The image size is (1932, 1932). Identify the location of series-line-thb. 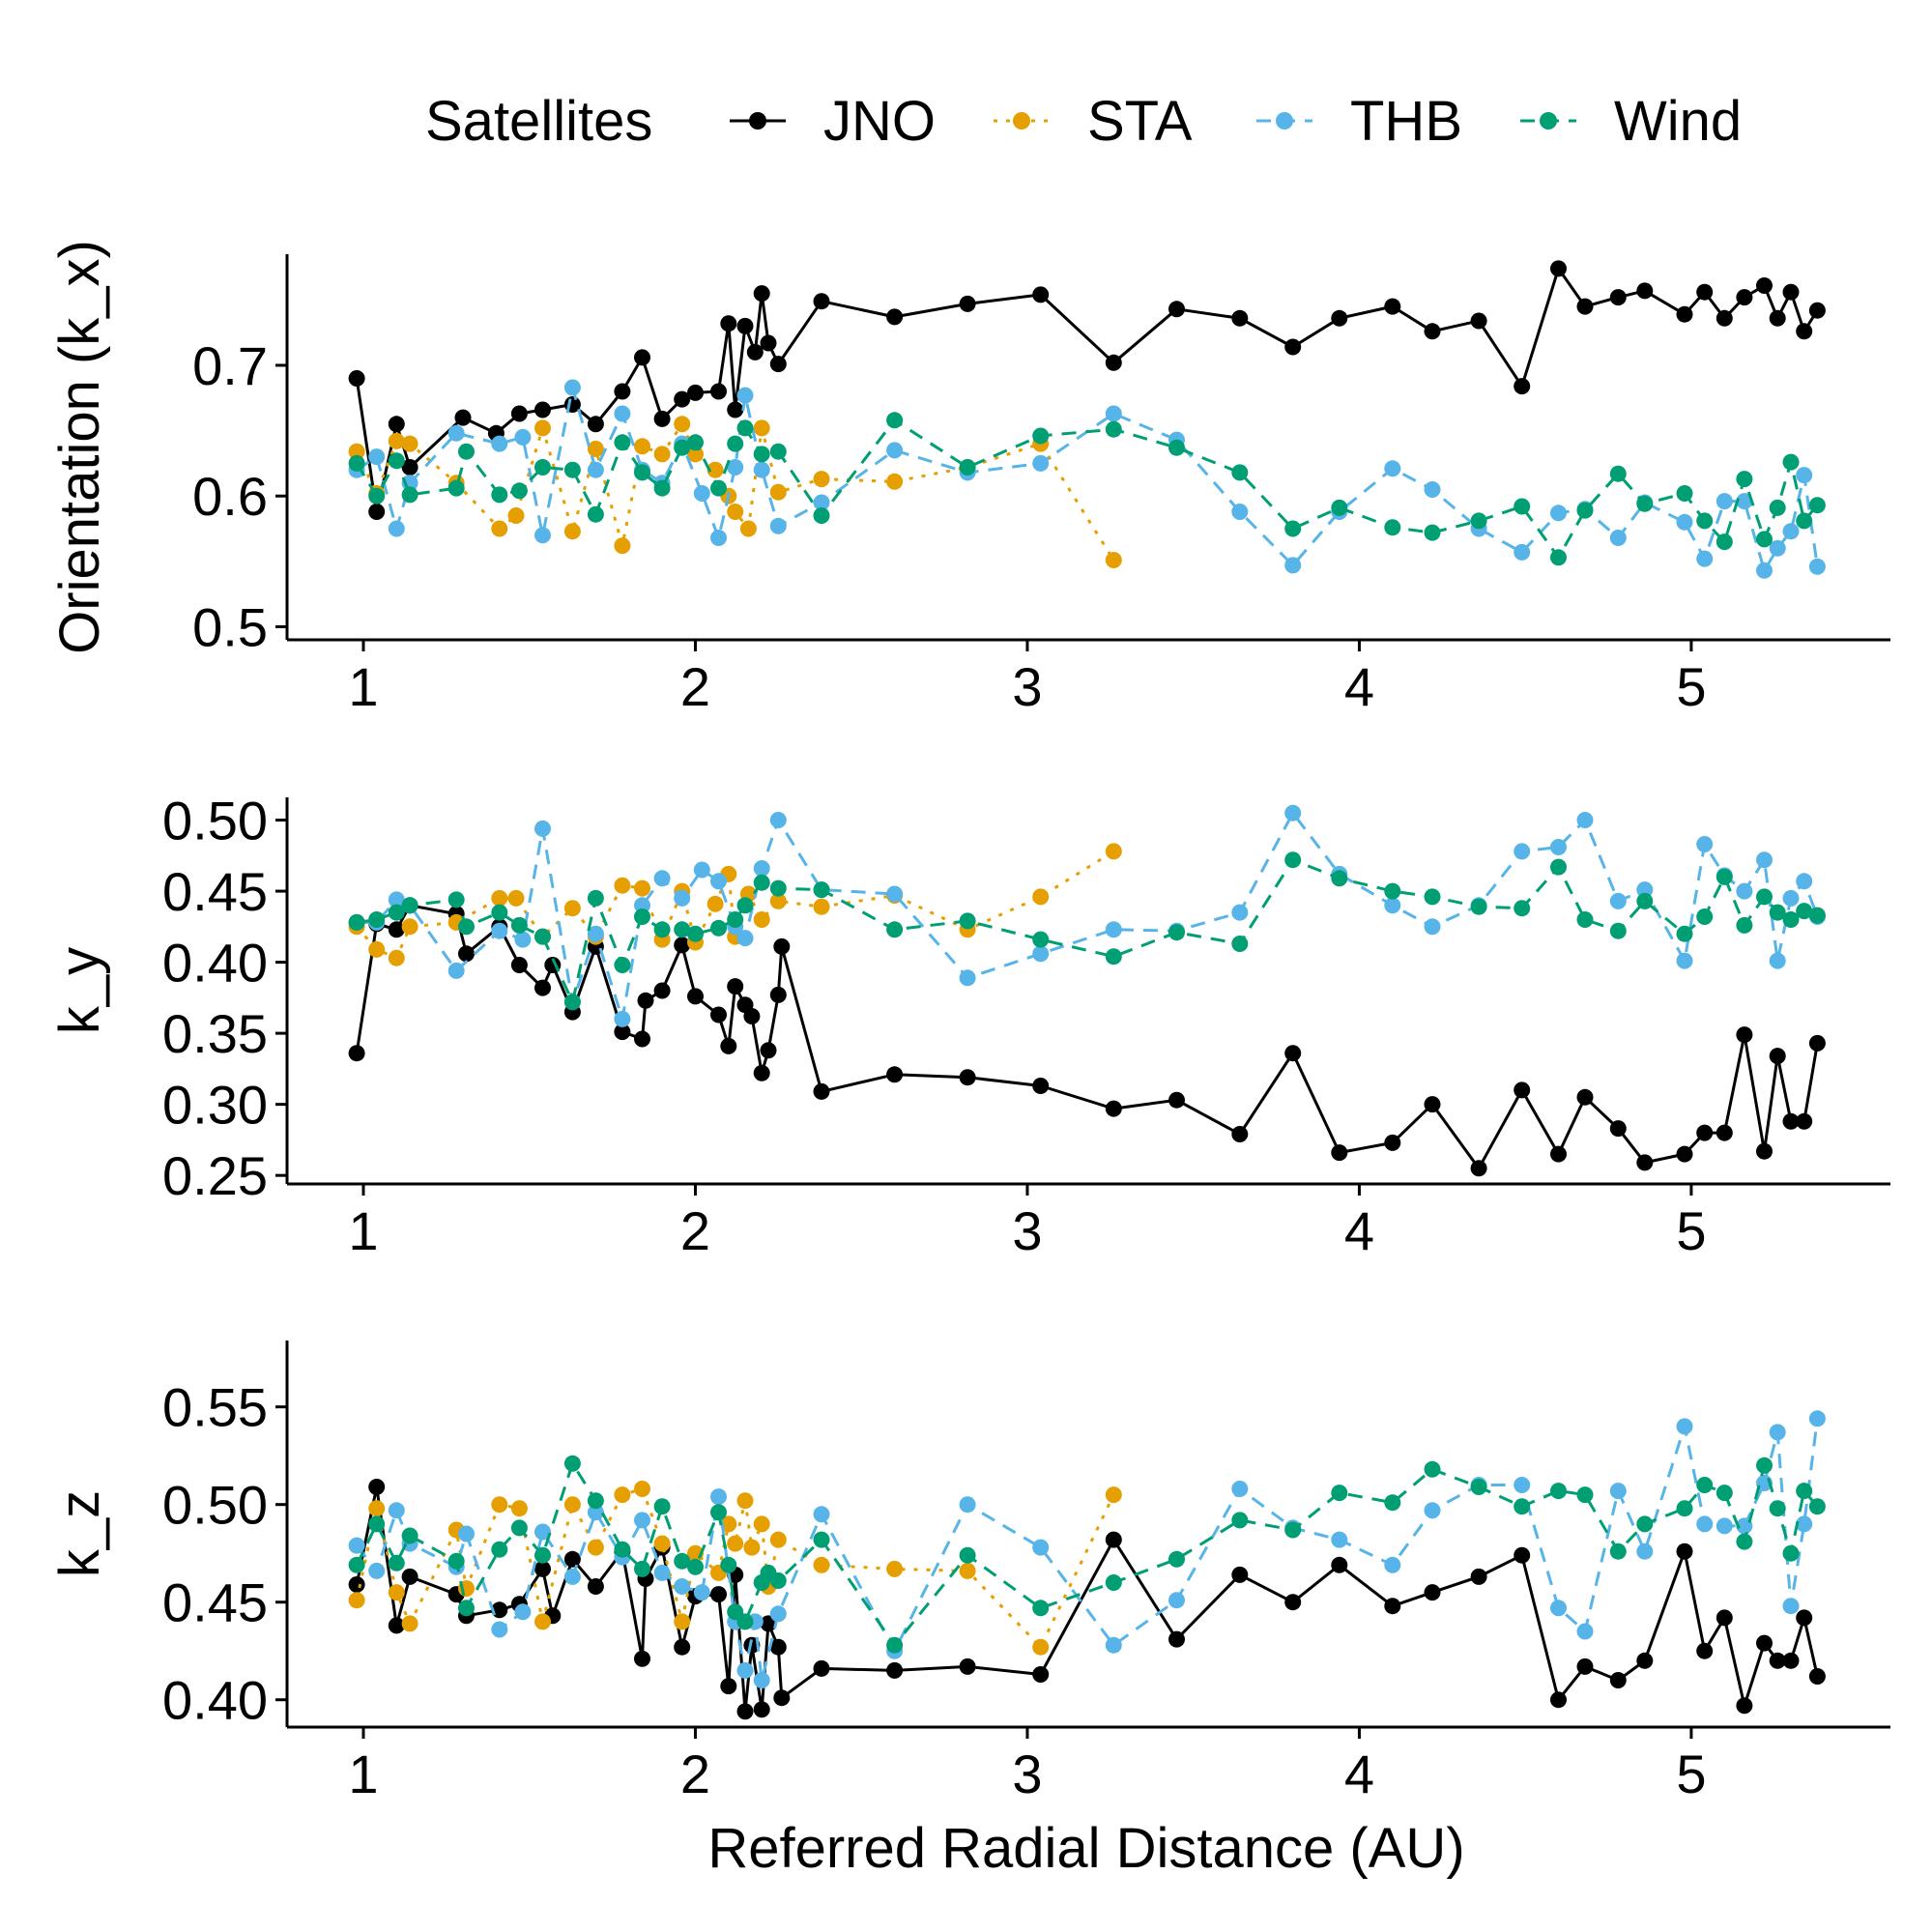
(1087, 1550).